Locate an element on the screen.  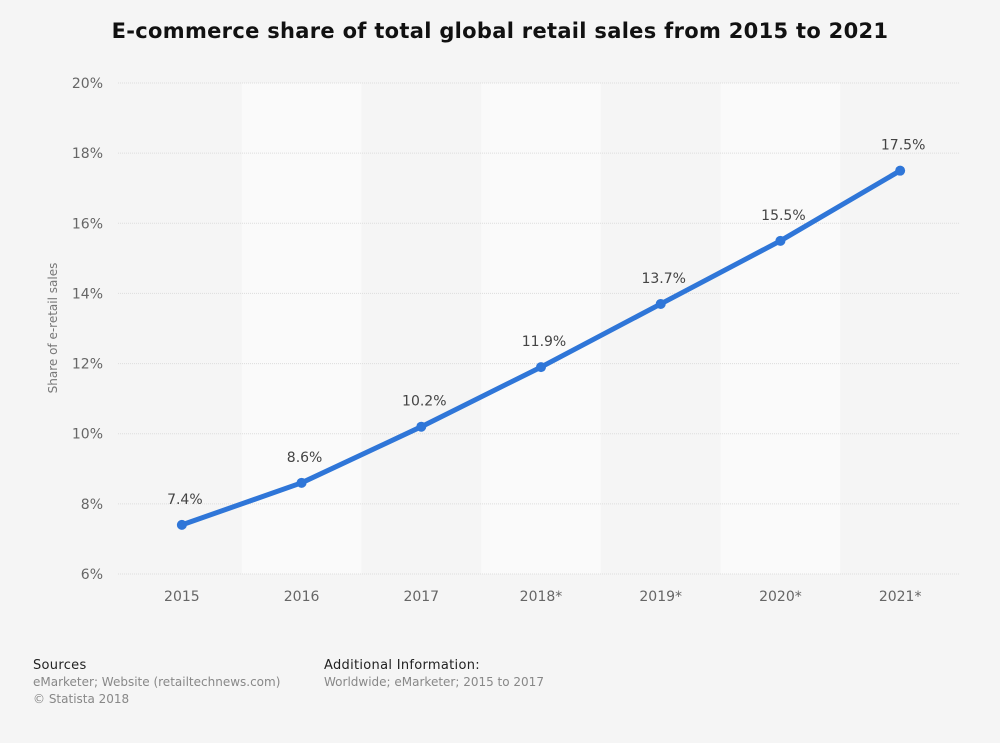
y-tick-label: 20% is located at coordinates (87, 84).